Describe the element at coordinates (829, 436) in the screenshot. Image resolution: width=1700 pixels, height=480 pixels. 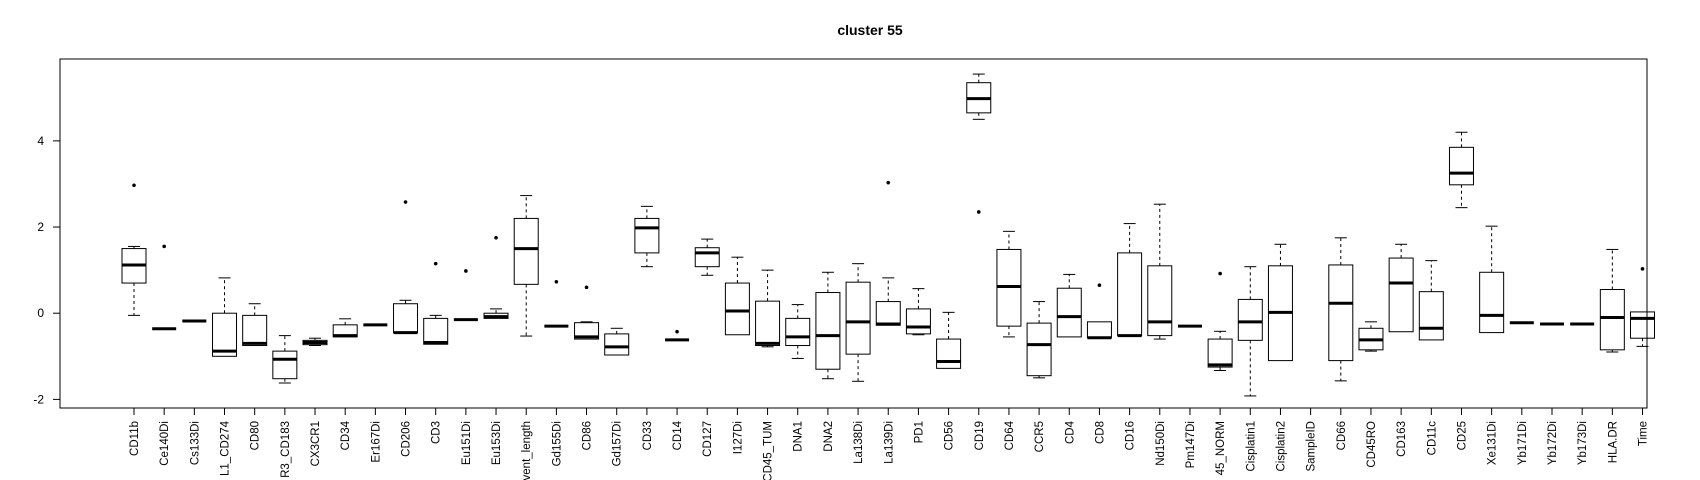
I see `x-tick-label-23: DNA2` at that location.